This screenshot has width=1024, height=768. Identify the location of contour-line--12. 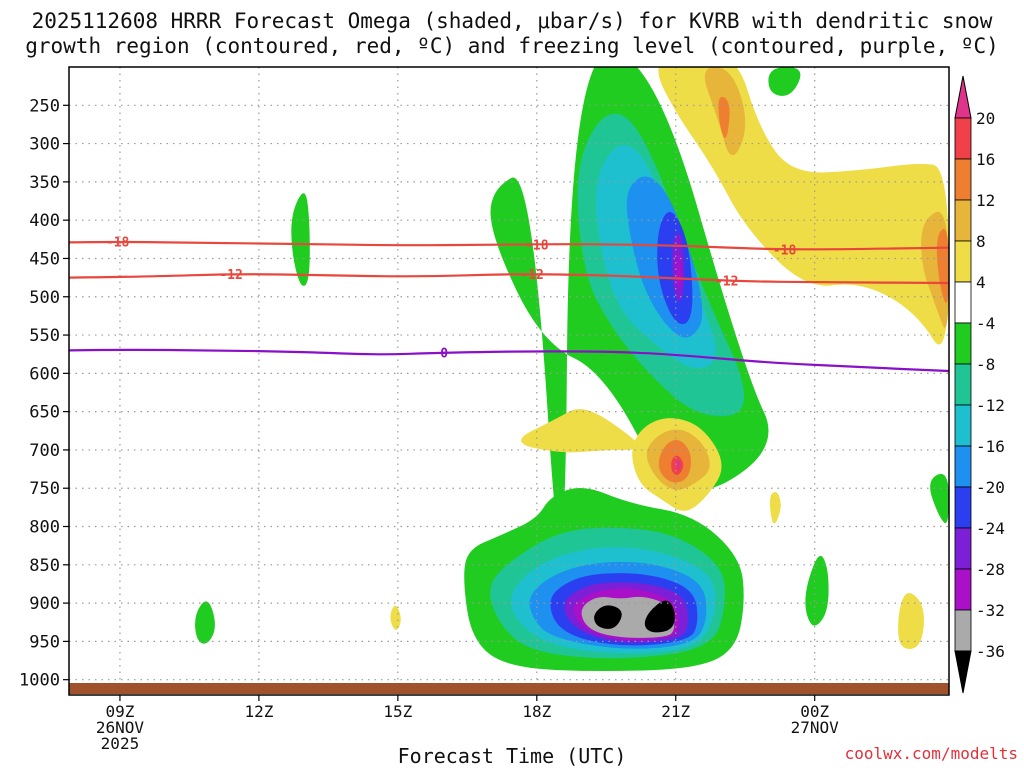
(509, 279).